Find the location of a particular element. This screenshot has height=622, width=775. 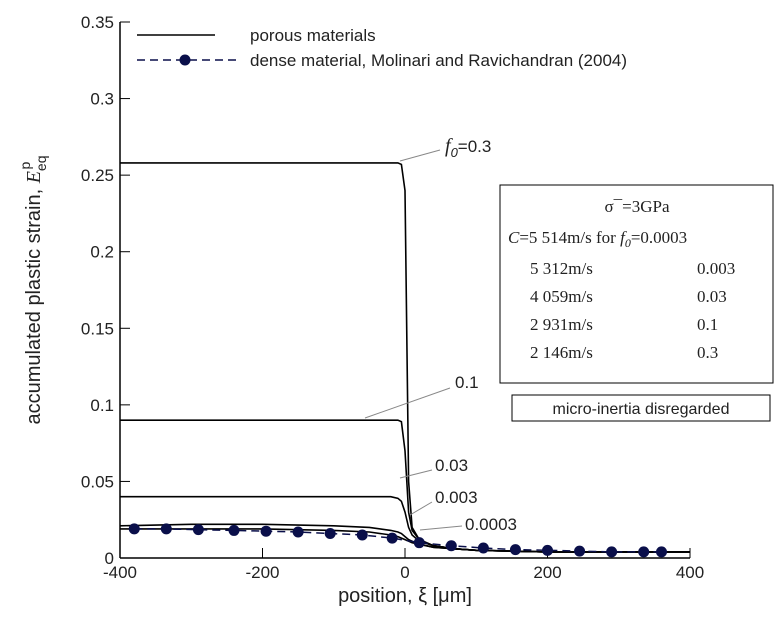

y-label-sub: eq is located at coordinates (41, 163).